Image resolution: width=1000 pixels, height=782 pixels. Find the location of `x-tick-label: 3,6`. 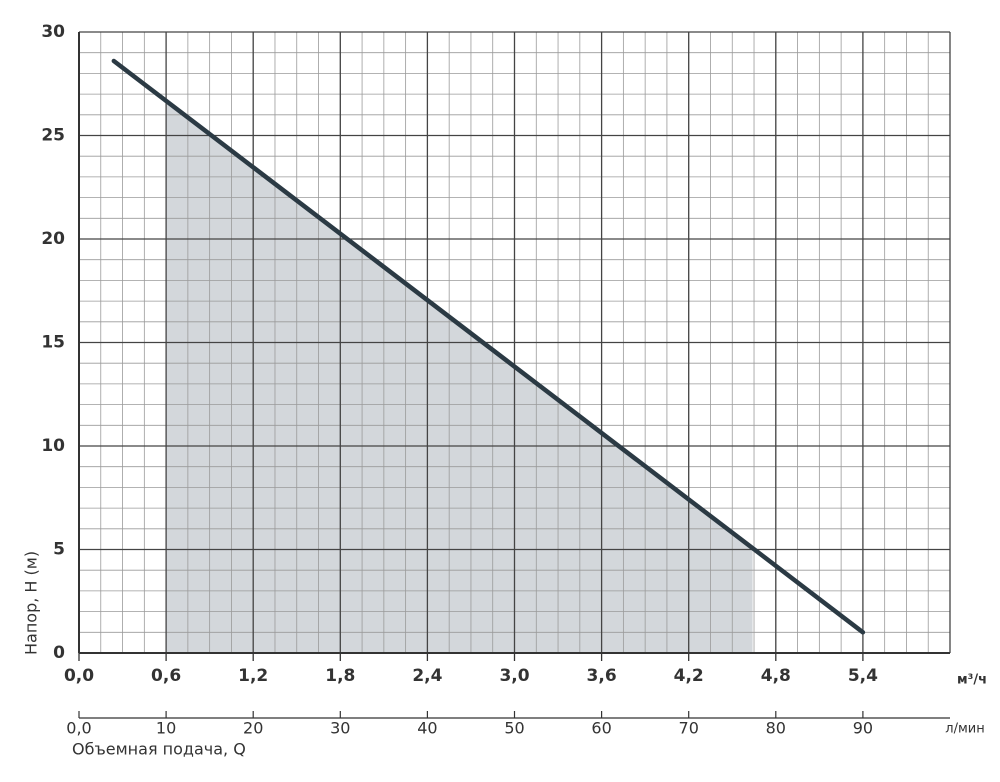

x-tick-label: 3,6 is located at coordinates (602, 676).